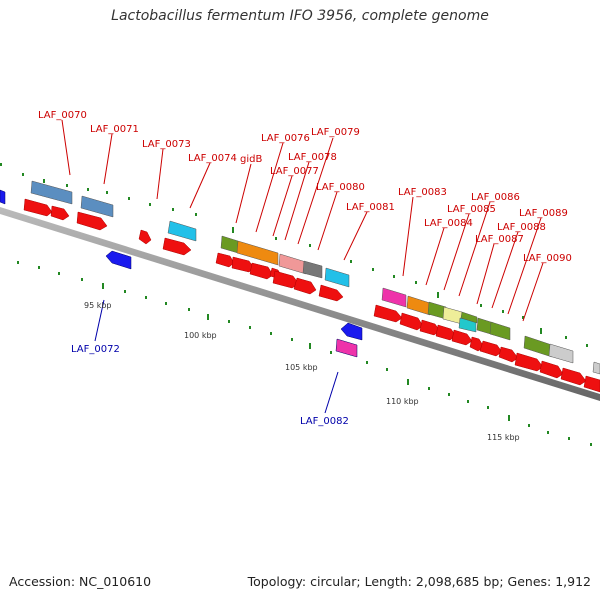  Describe the element at coordinates (469, 317) in the screenshot. I see `gene-bar-laf-0088a` at that location.